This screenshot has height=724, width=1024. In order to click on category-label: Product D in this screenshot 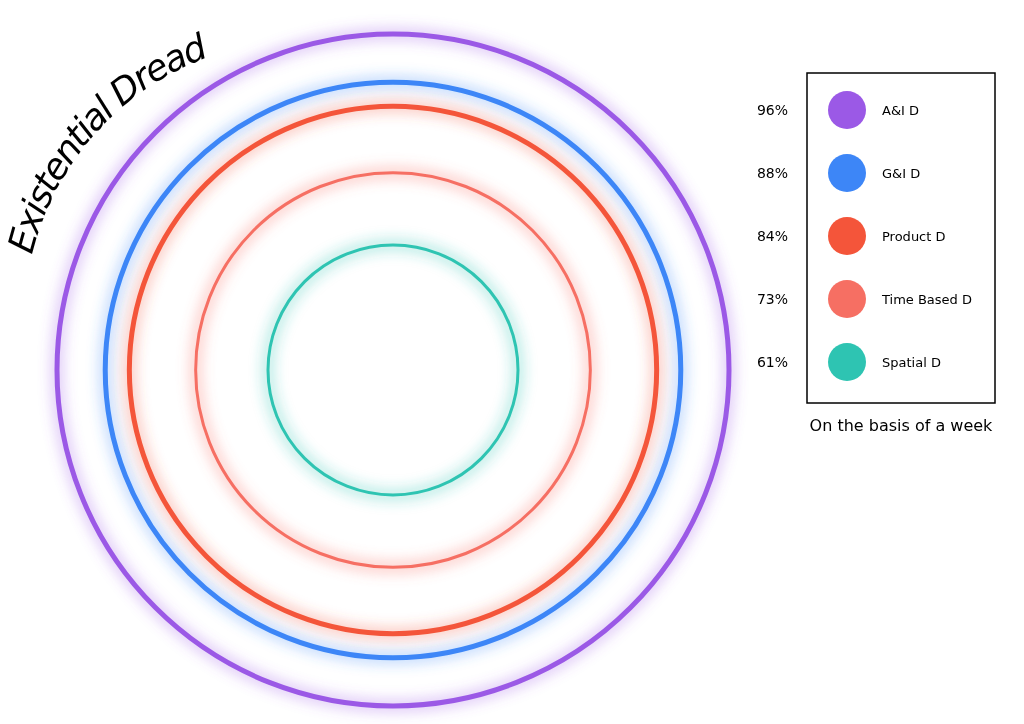, I will do `click(914, 236)`.